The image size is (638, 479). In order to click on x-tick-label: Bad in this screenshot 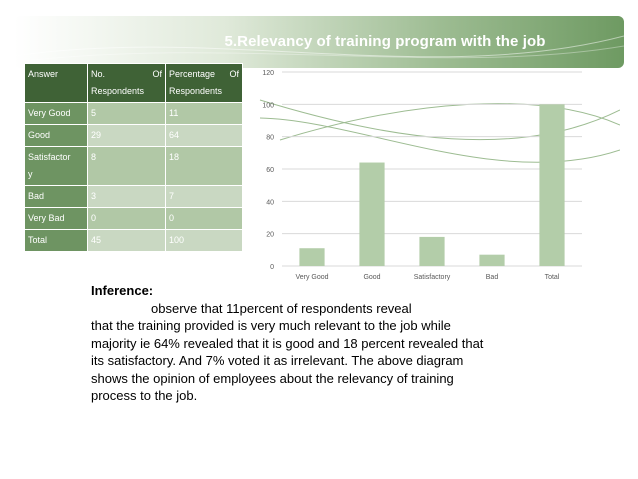, I will do `click(492, 277)`.